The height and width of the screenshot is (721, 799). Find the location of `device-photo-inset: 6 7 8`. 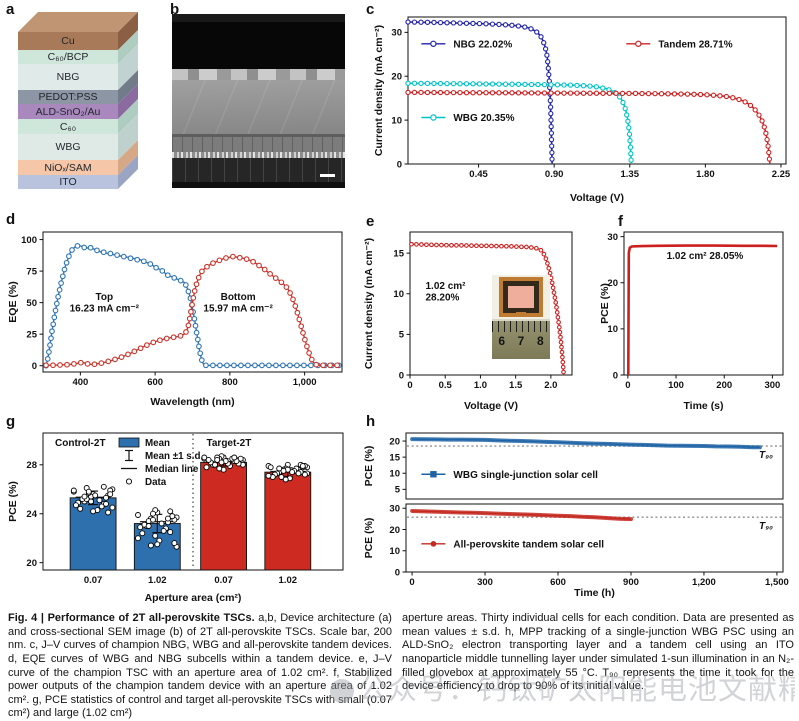

device-photo-inset: 6 7 8 is located at coordinates (521, 317).